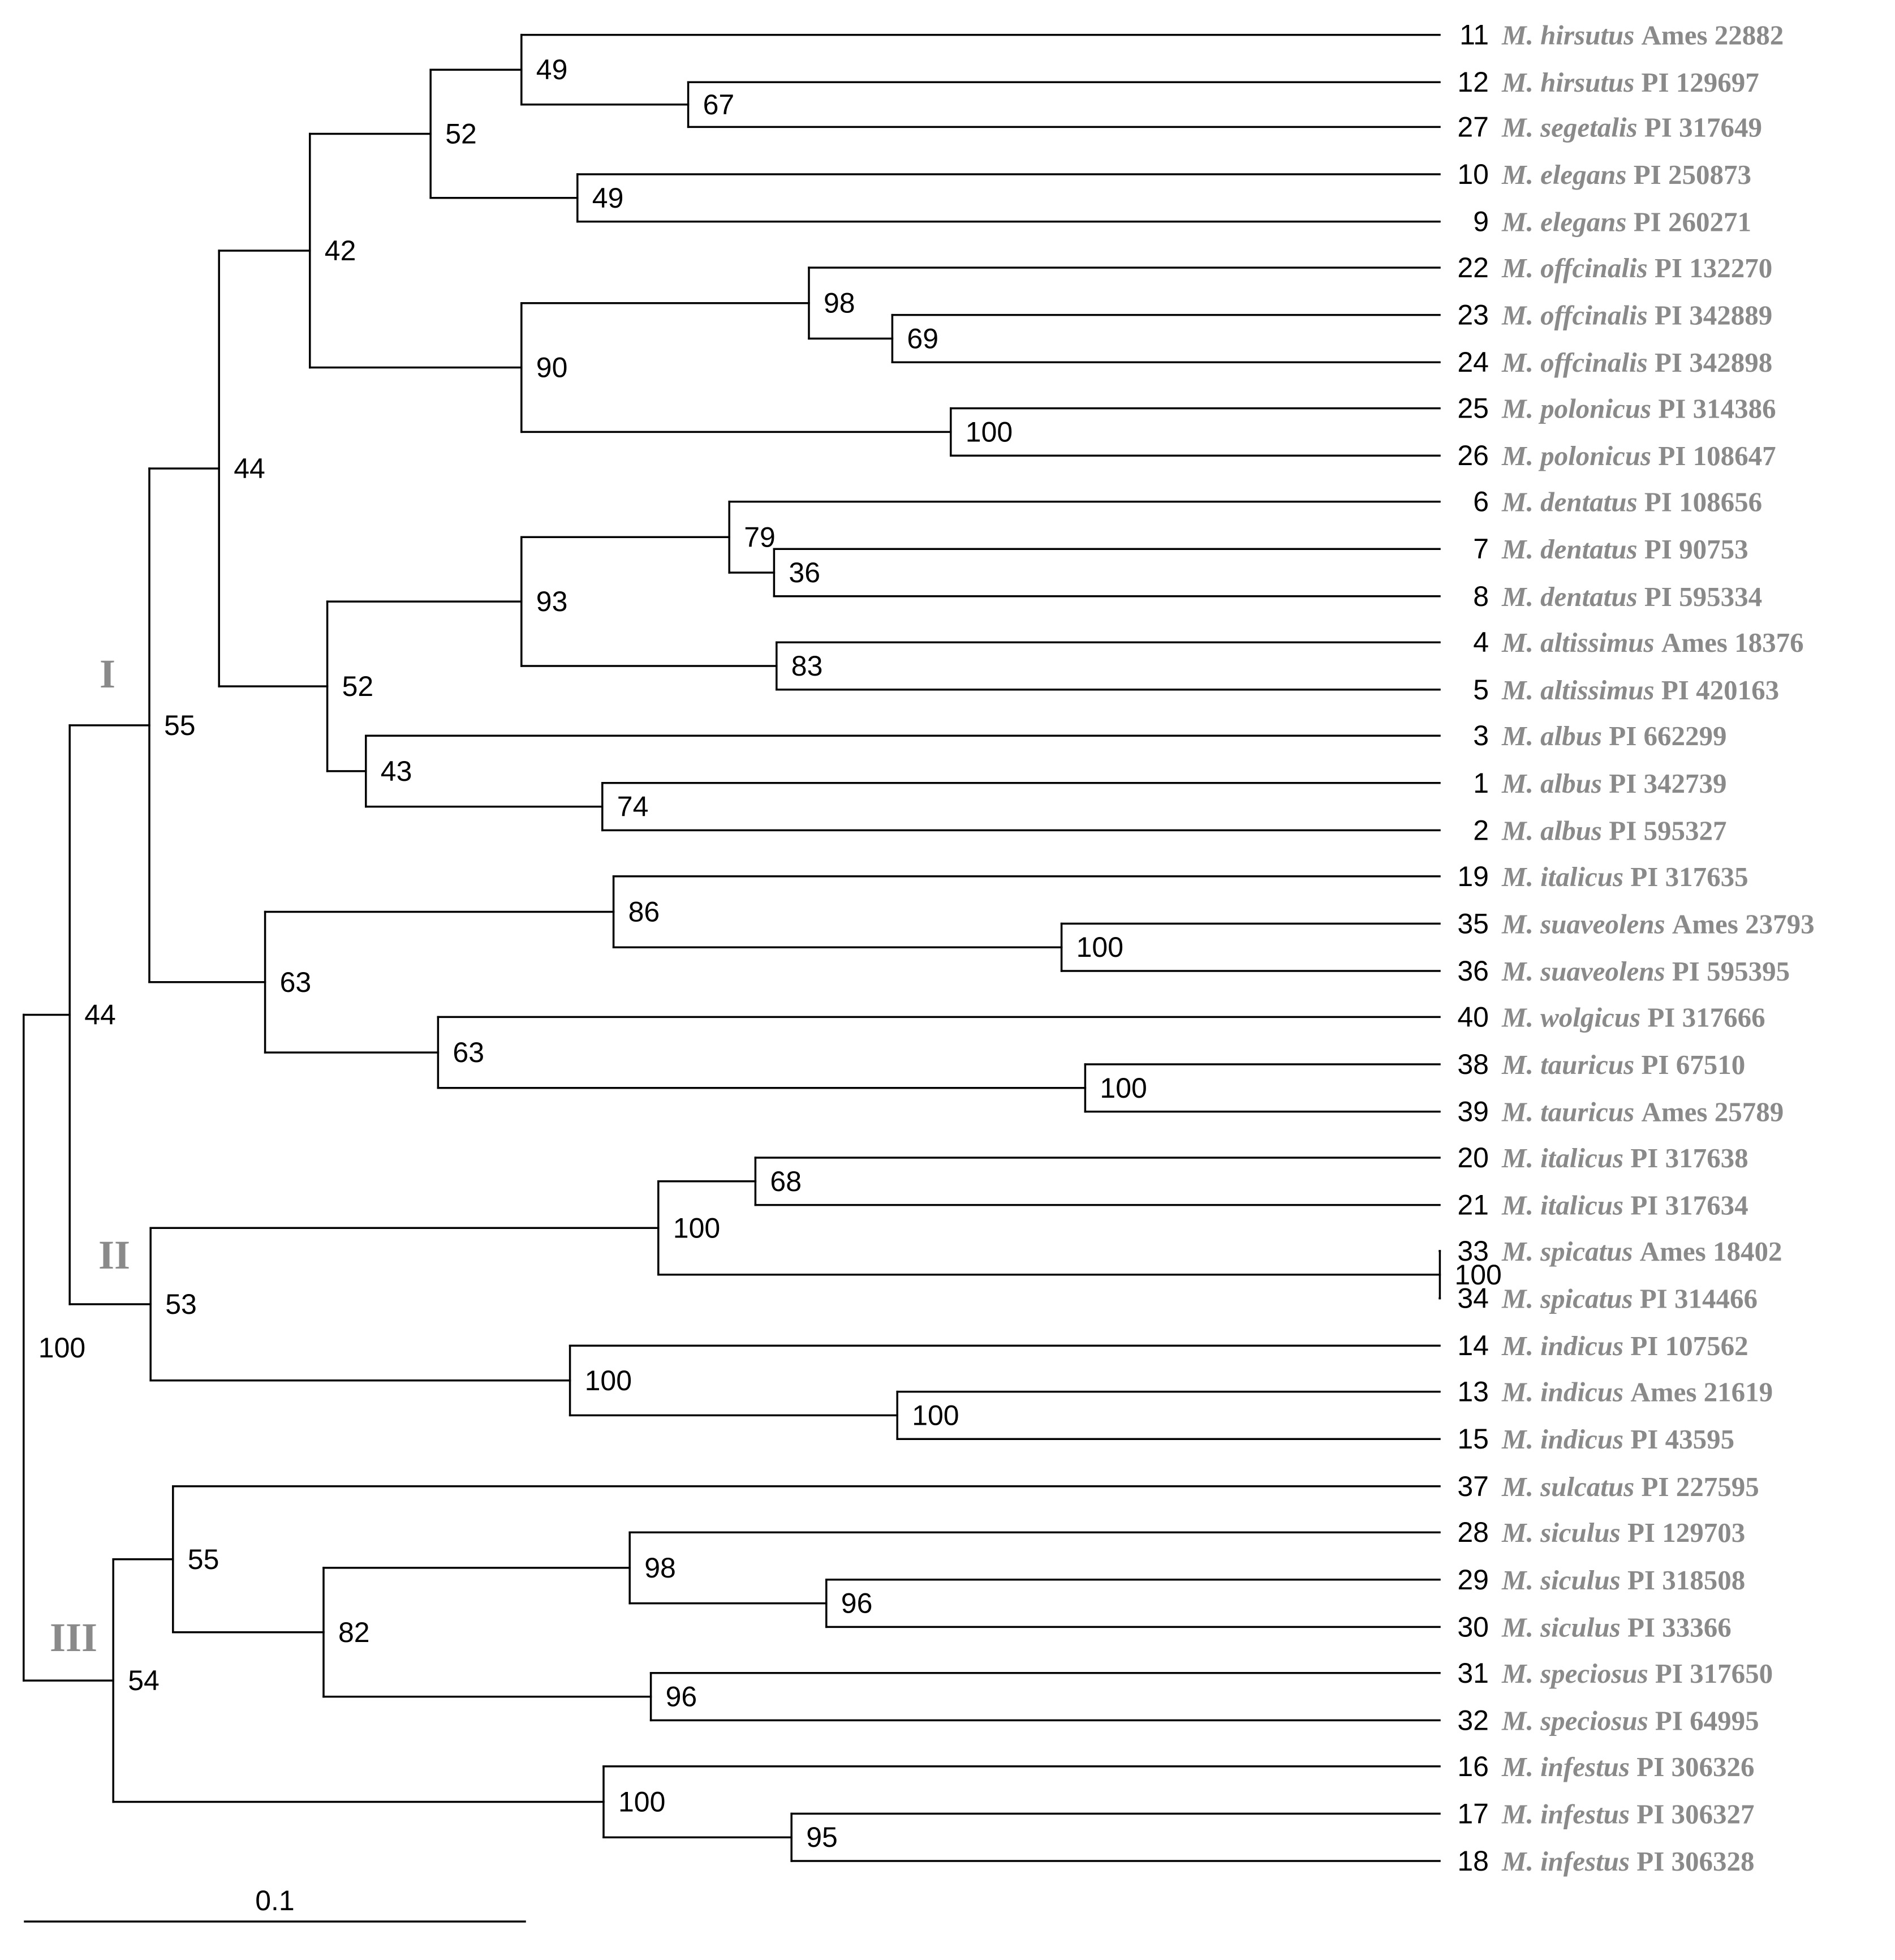 This screenshot has width=1895, height=1960. I want to click on taxon-id: 17, so click(1473, 1814).